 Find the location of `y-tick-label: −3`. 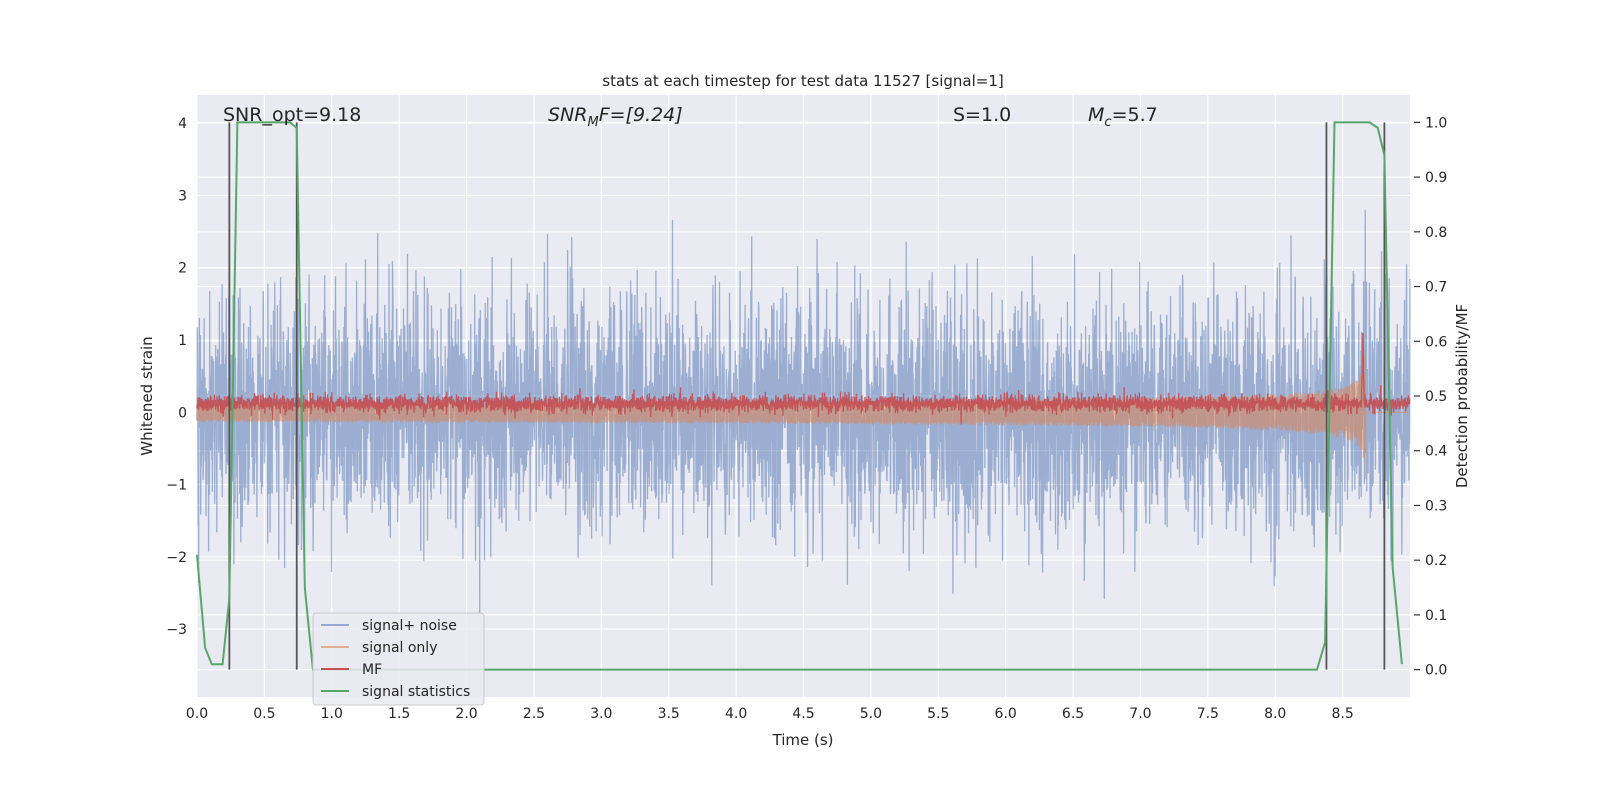

y-tick-label: −3 is located at coordinates (176, 630).